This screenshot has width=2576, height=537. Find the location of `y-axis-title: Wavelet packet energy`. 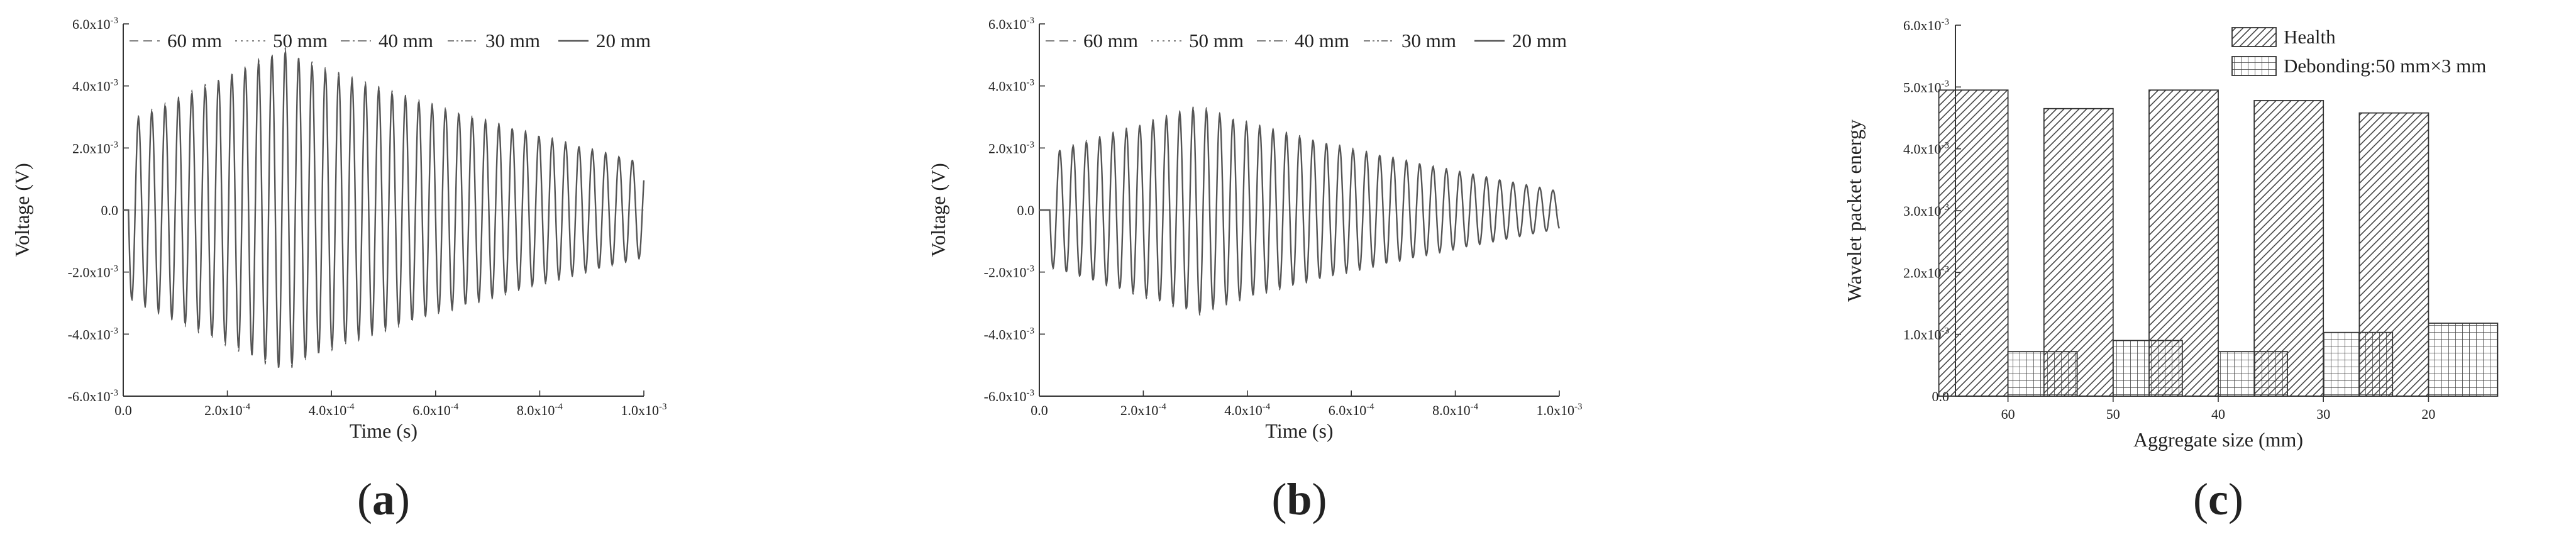

y-axis-title: Wavelet packet energy is located at coordinates (1854, 210).